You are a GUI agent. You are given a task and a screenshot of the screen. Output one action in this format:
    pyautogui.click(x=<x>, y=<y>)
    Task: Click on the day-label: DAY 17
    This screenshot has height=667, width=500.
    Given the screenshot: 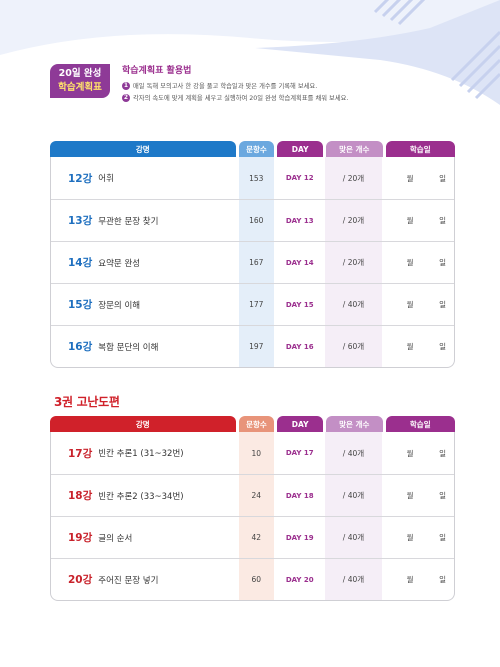 What is the action you would take?
    pyautogui.click(x=299, y=453)
    